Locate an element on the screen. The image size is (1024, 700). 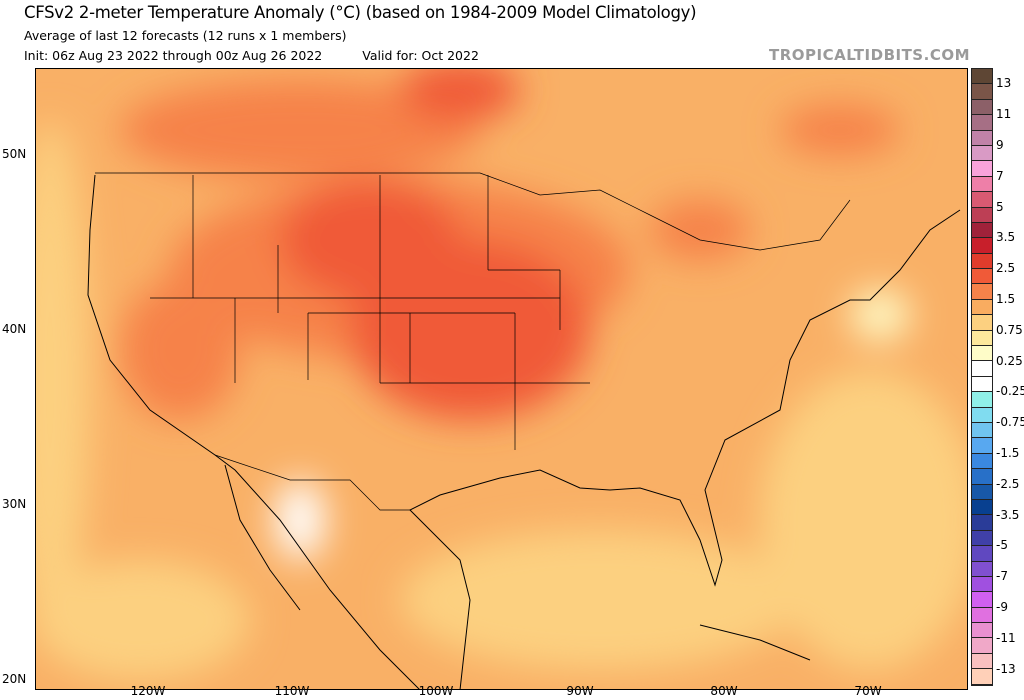
lat-label-40n: 40N is located at coordinates (14, 329).